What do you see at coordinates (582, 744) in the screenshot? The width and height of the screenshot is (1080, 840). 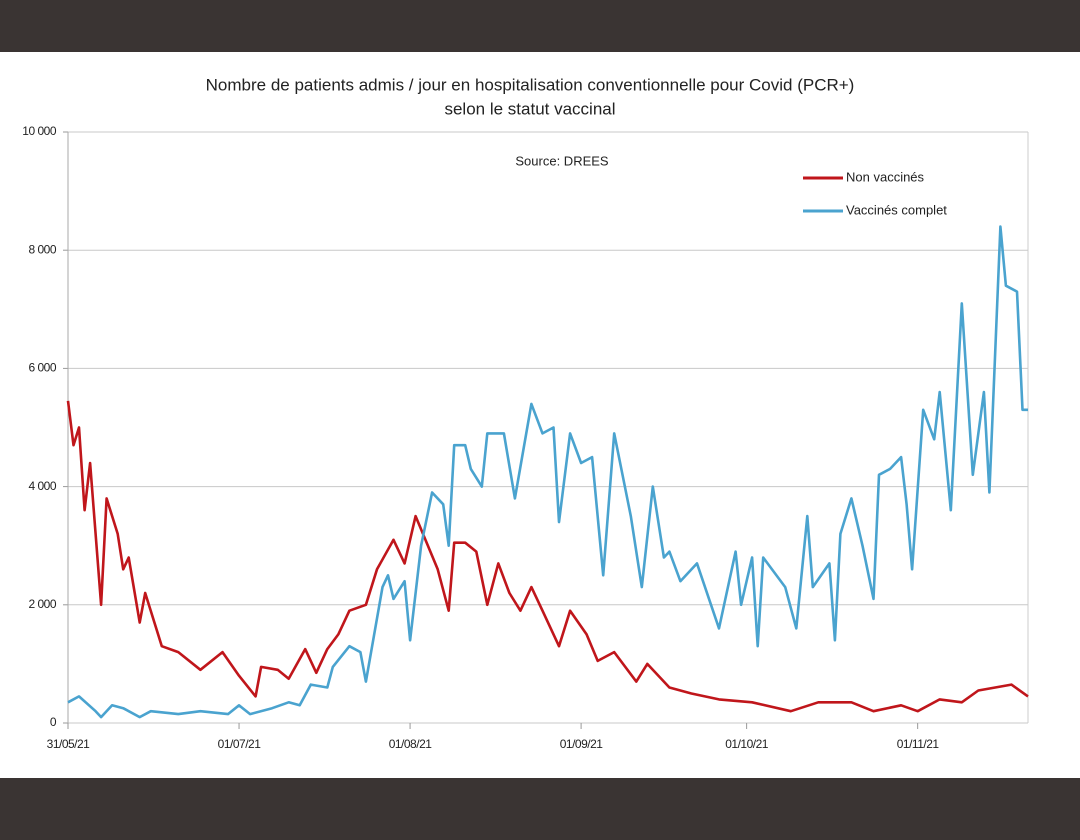 I see `x-tick-label: 01/09/21` at bounding box center [582, 744].